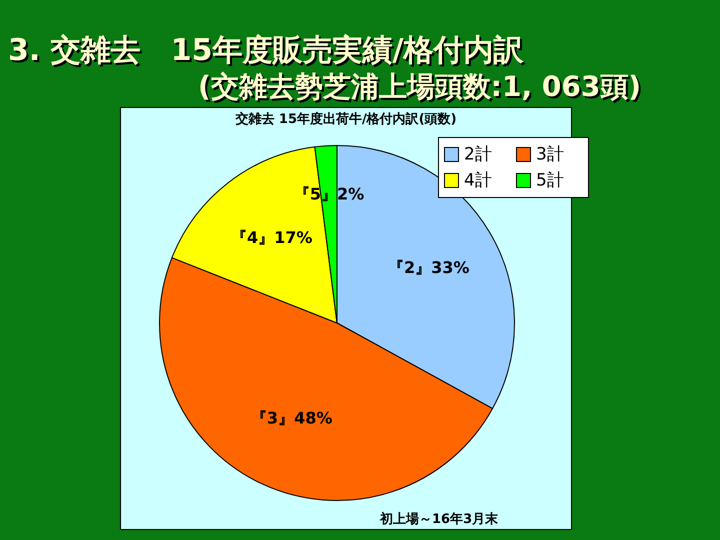 The image size is (720, 540). Describe the element at coordinates (346, 119) in the screenshot. I see `text: 交雑去 15年度出荷牛/格付内訳(頭数)` at that location.